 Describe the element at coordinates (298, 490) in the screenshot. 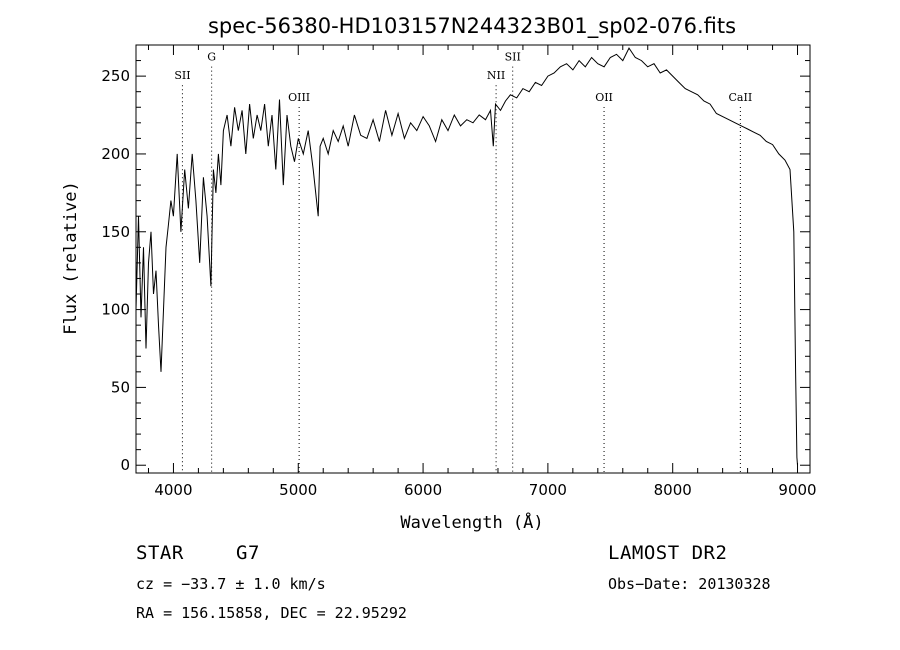

I see `x-tick-label: 5000` at that location.